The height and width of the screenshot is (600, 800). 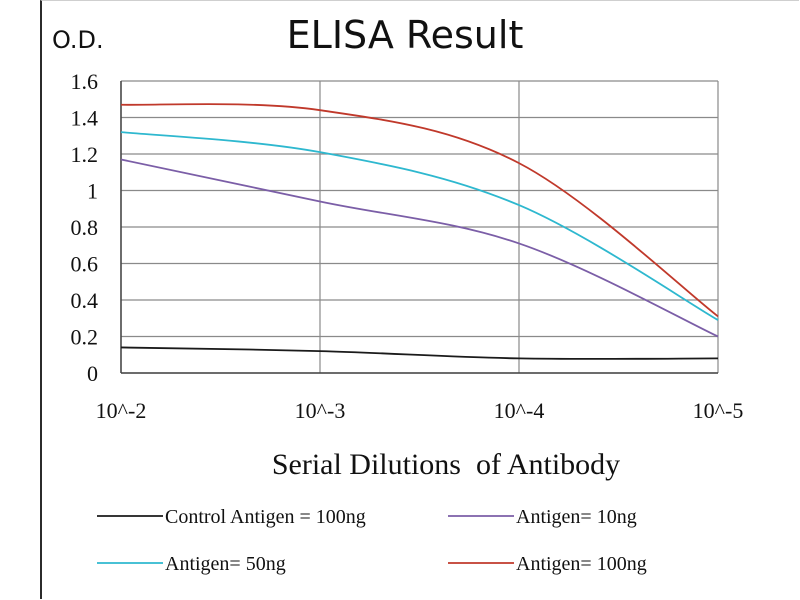 What do you see at coordinates (85, 300) in the screenshot?
I see `y-tick-label: 0.4` at bounding box center [85, 300].